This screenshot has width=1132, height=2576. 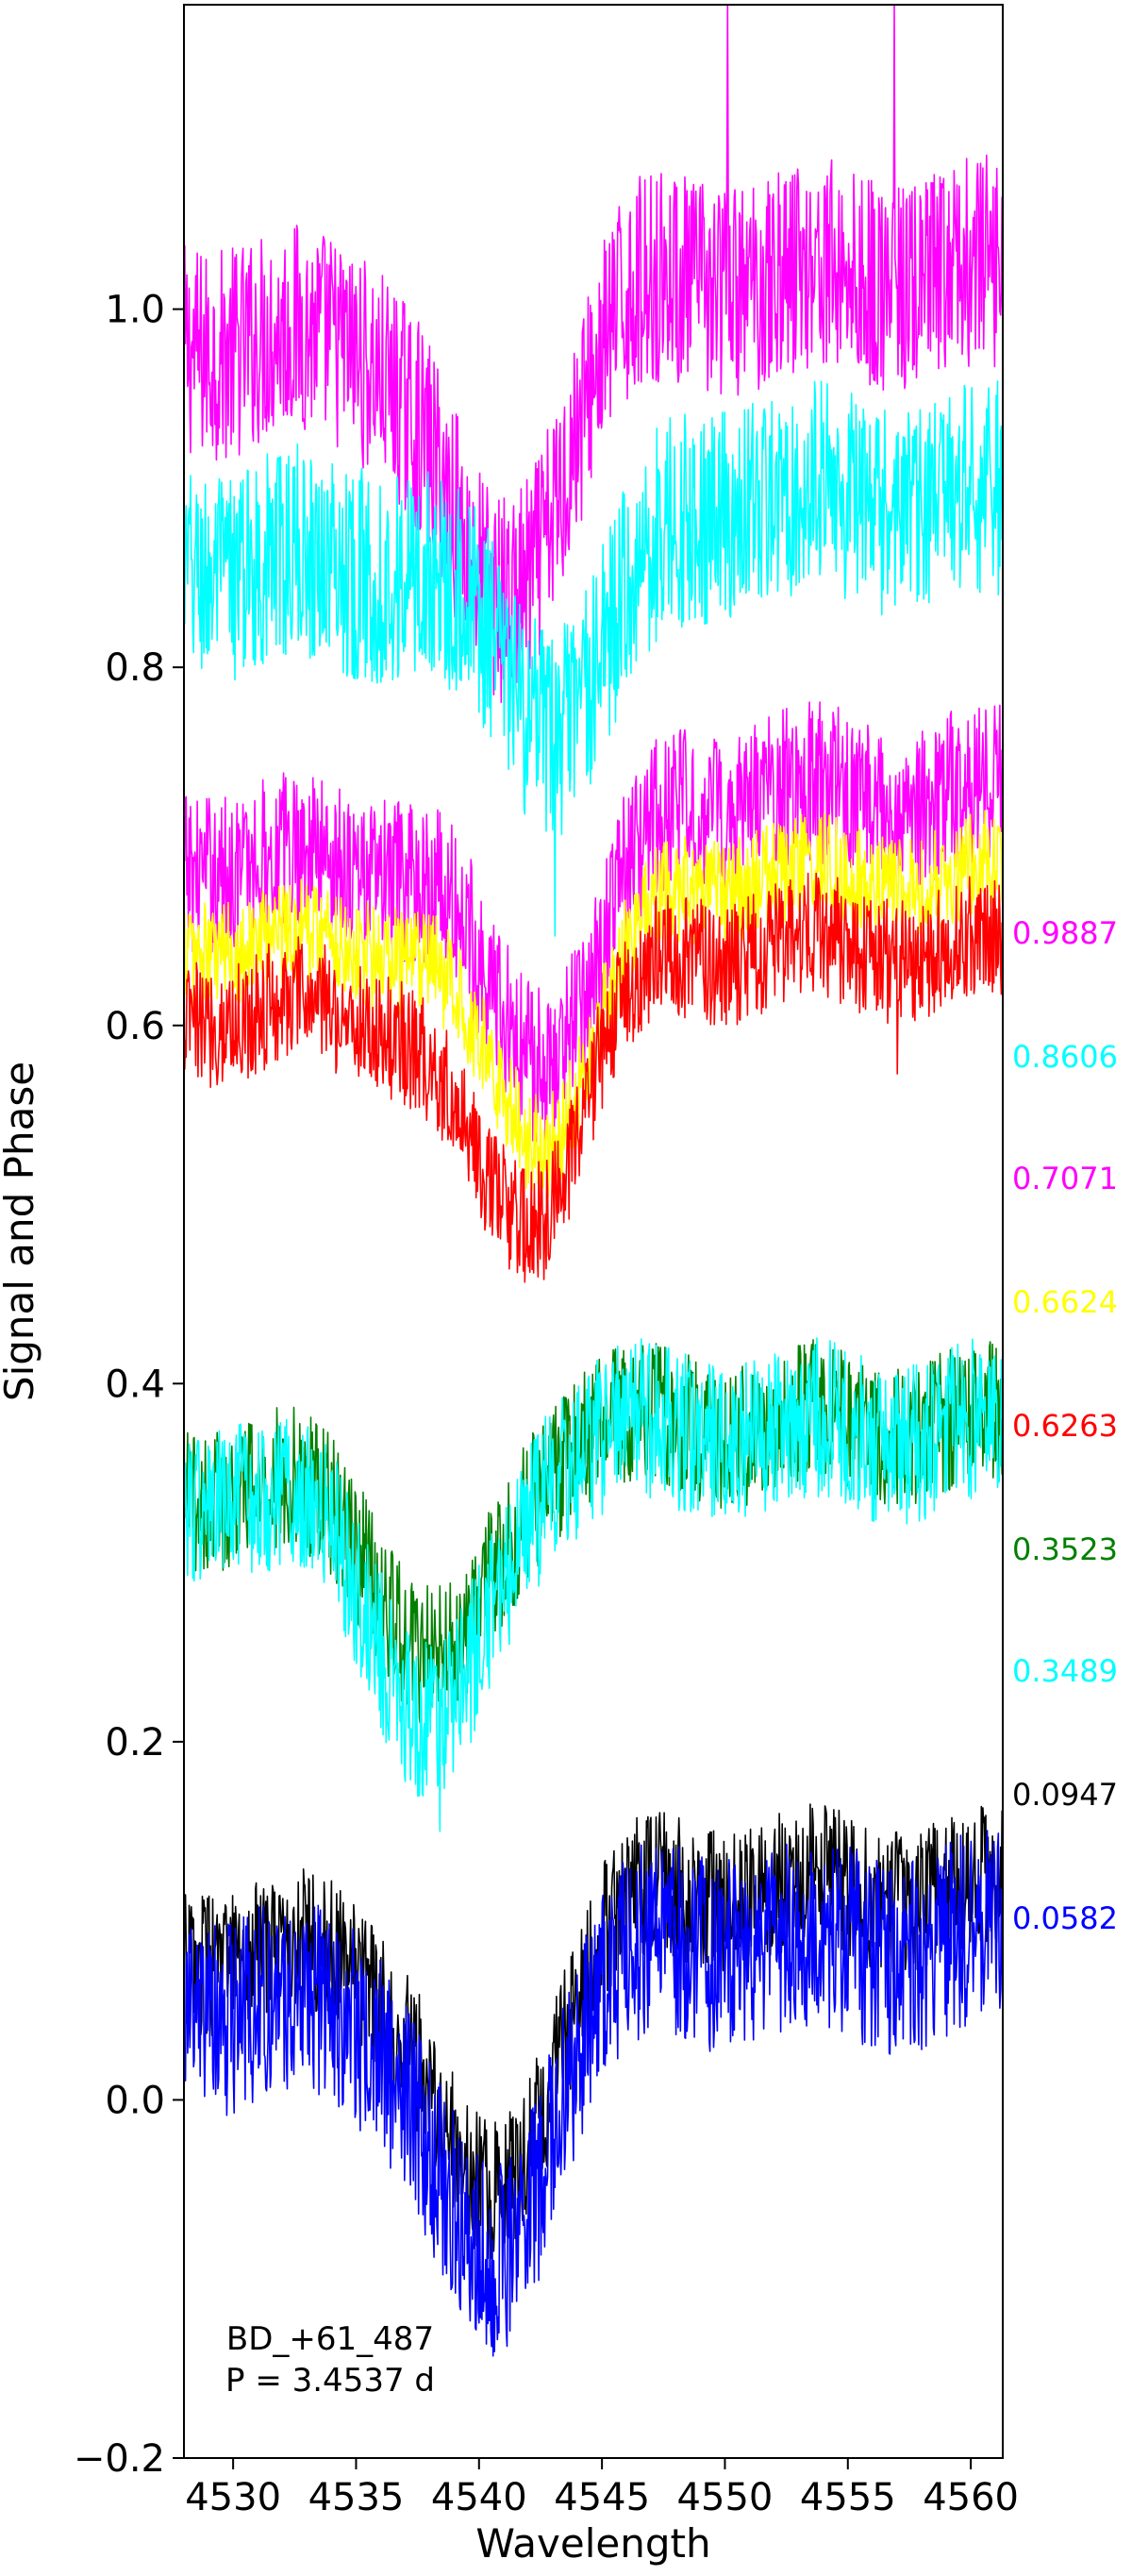 I want to click on y-tick-label-0.6: 0.6, so click(x=135, y=1026).